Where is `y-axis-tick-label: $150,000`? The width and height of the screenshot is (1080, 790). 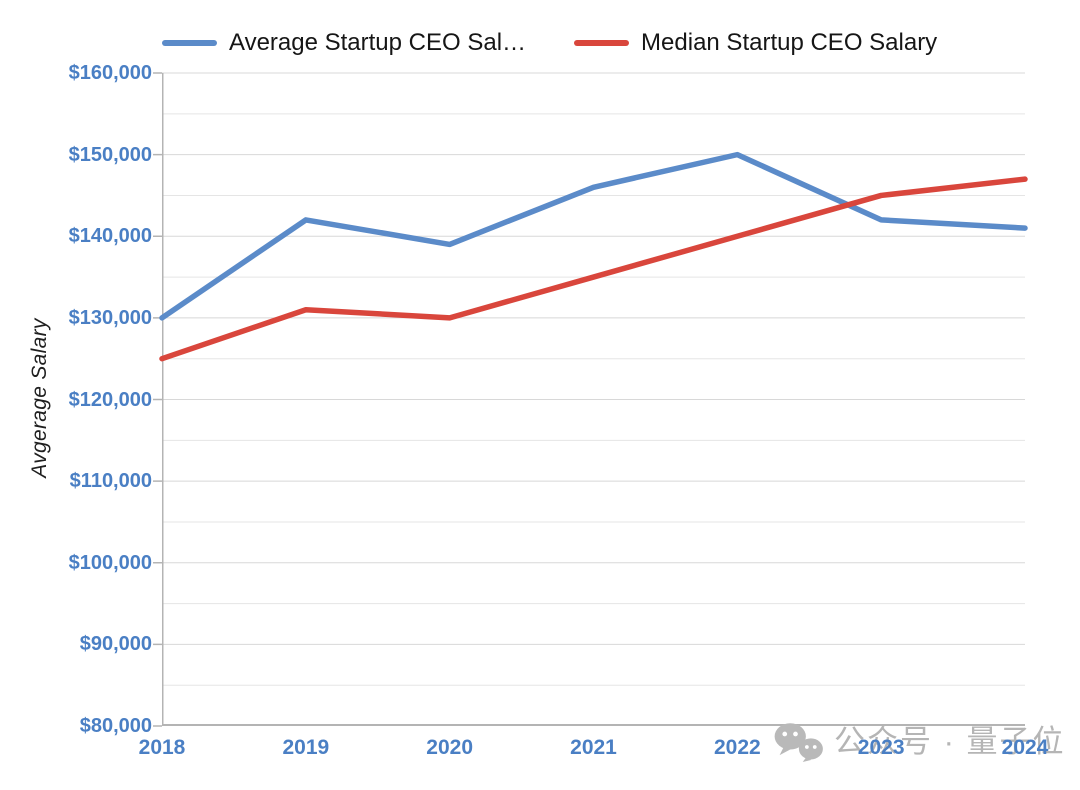 y-axis-tick-label: $150,000 is located at coordinates (110, 154).